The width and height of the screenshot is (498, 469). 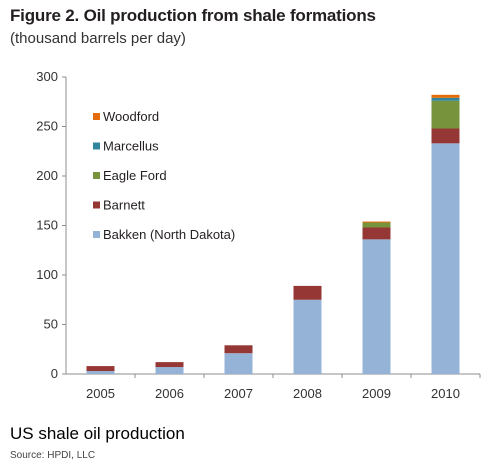 What do you see at coordinates (238, 393) in the screenshot?
I see `x-tick-label: 2007` at bounding box center [238, 393].